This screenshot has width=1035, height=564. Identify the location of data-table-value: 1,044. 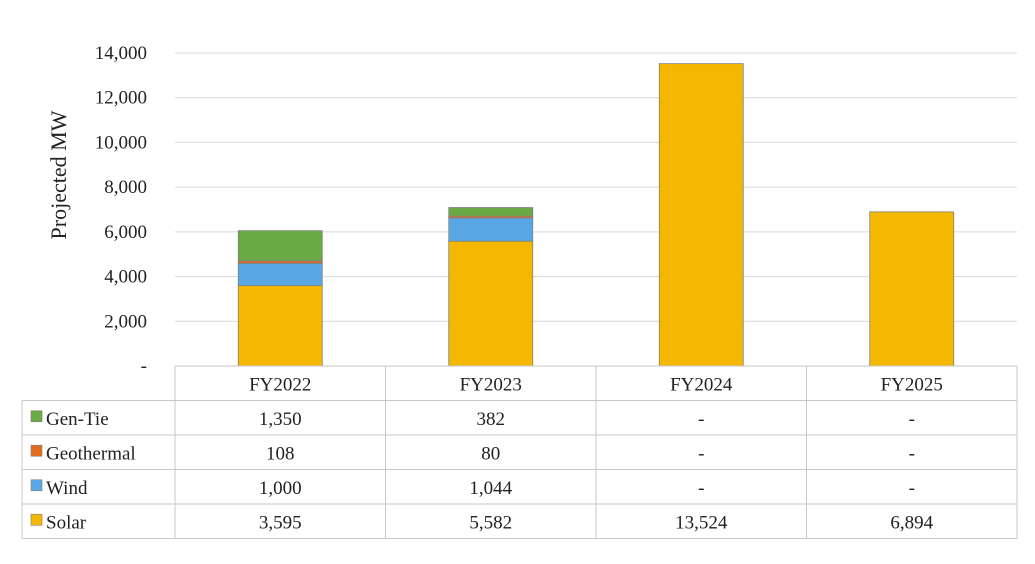
(490, 488).